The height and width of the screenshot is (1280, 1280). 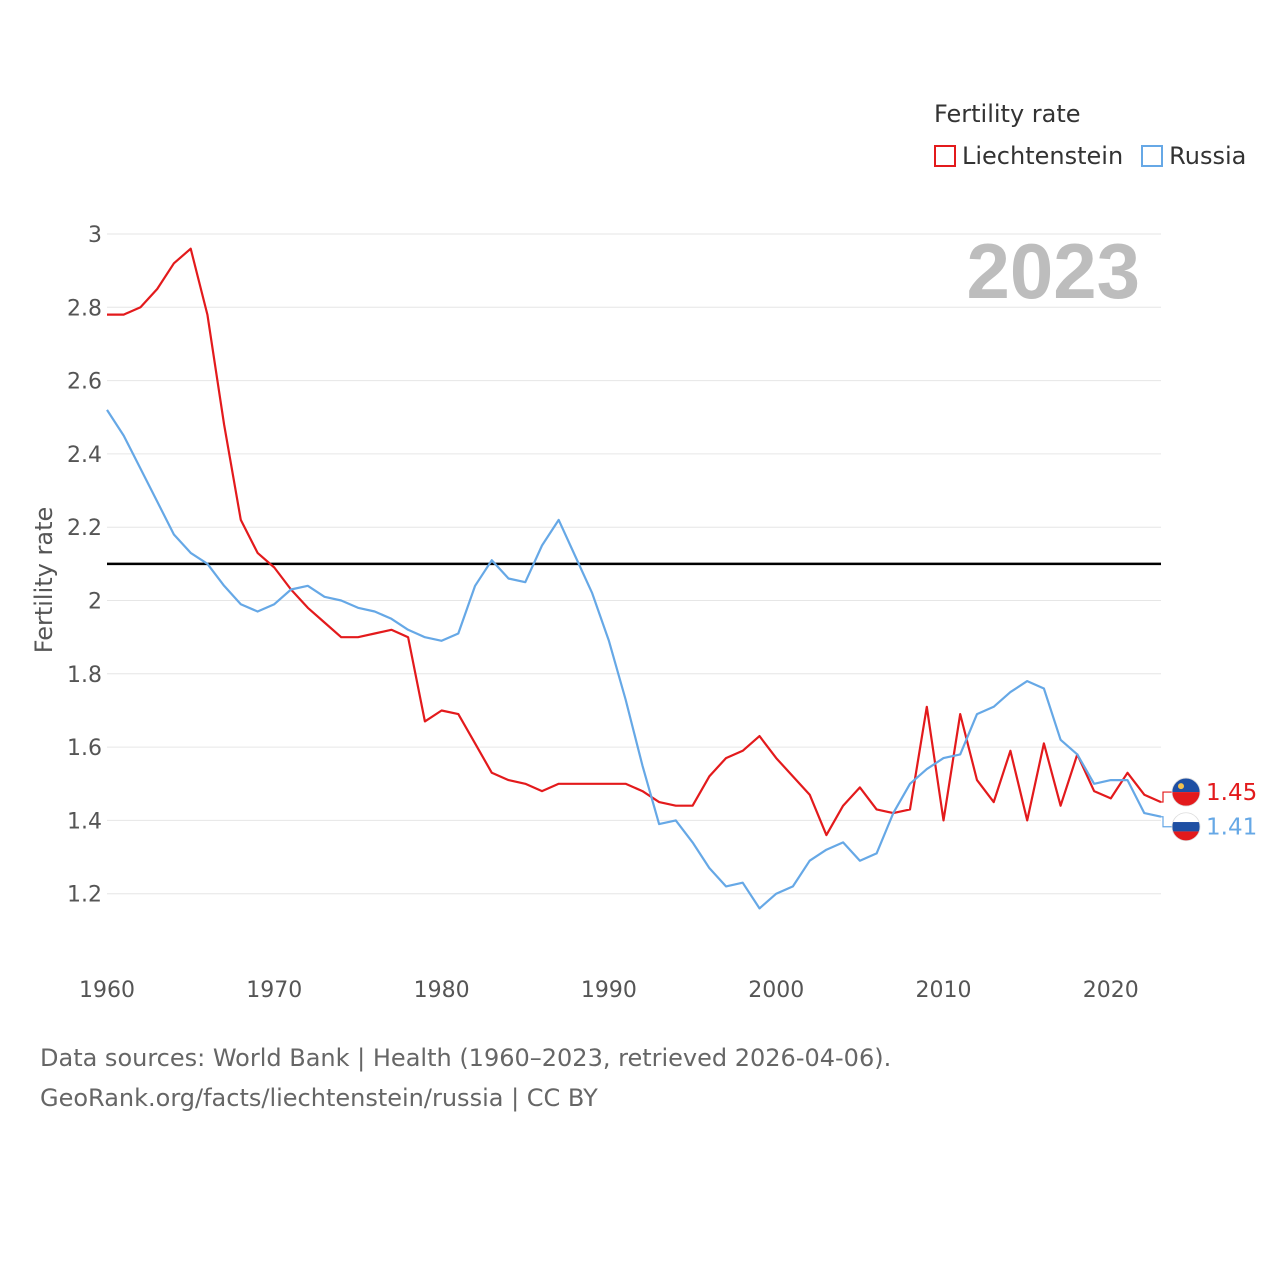 I want to click on y-tick-labels: 1.2 1.4 1.6 1.8 2 2.2 2.4 2.6 2.8 3, so click(x=84, y=565).